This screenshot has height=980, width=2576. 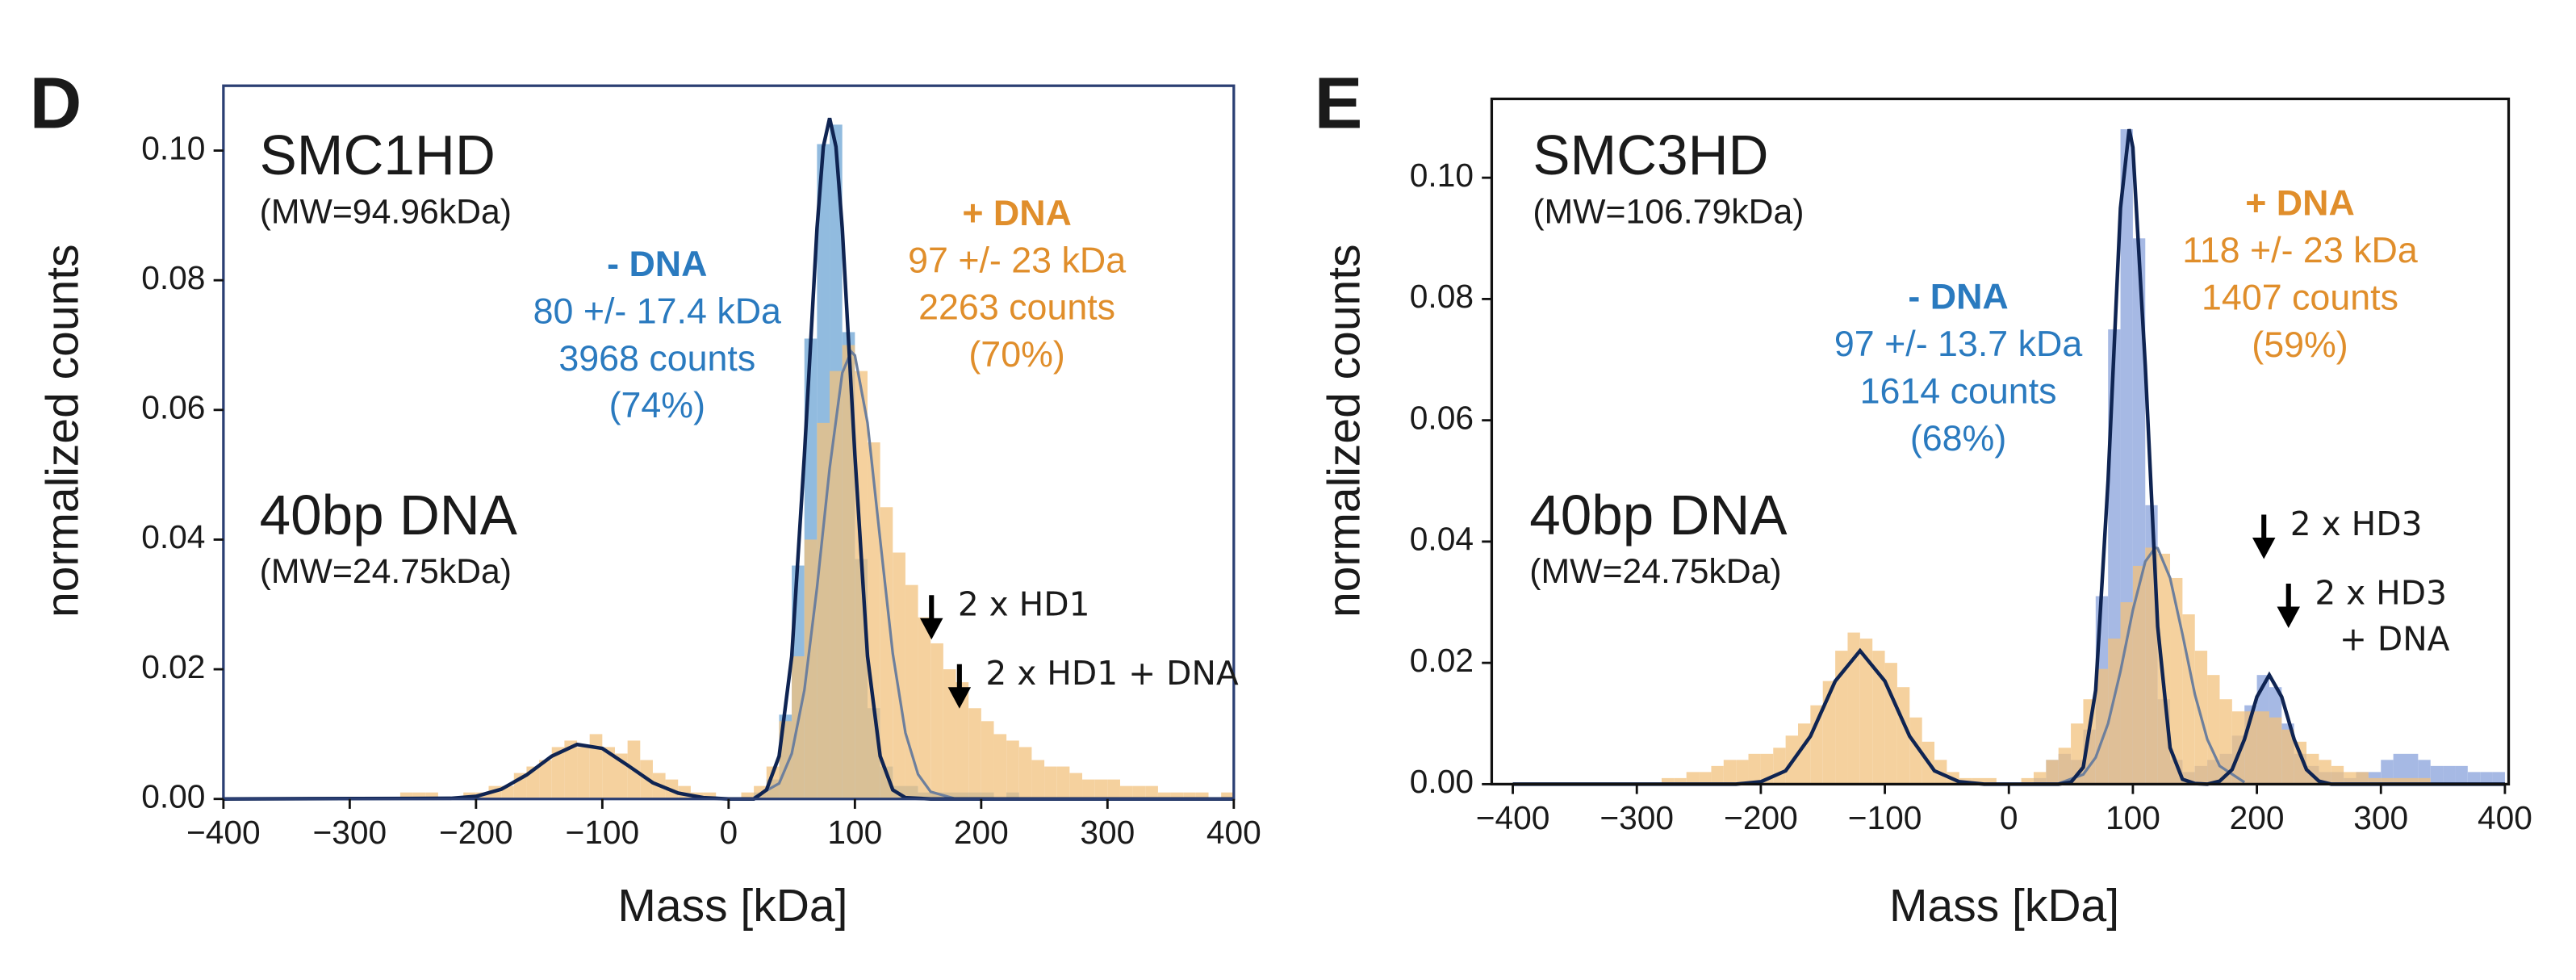 I want to click on y-tick-label: 0.10, so click(x=1442, y=175).